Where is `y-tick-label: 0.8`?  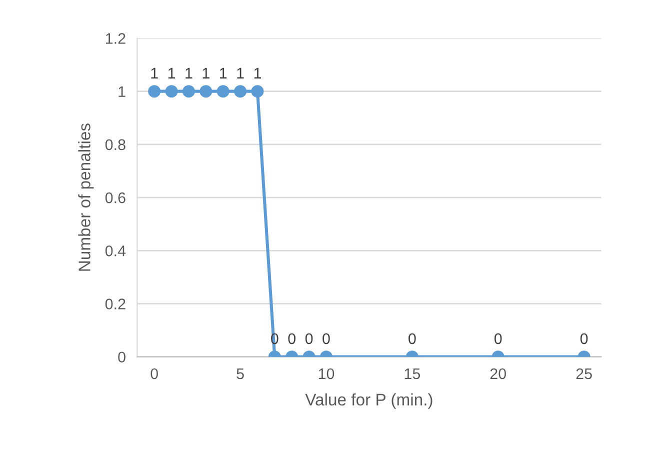
y-tick-label: 0.8 is located at coordinates (115, 144).